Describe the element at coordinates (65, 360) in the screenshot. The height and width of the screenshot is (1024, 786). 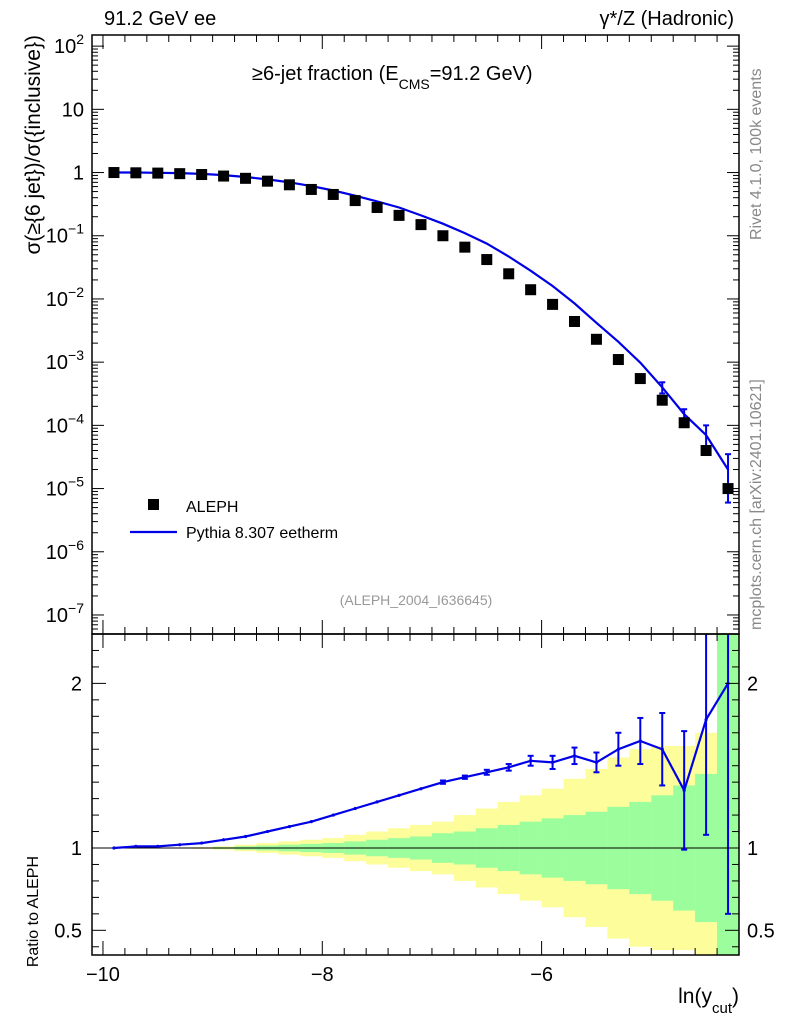
I see `main-y-tick-label: 10⁻³` at that location.